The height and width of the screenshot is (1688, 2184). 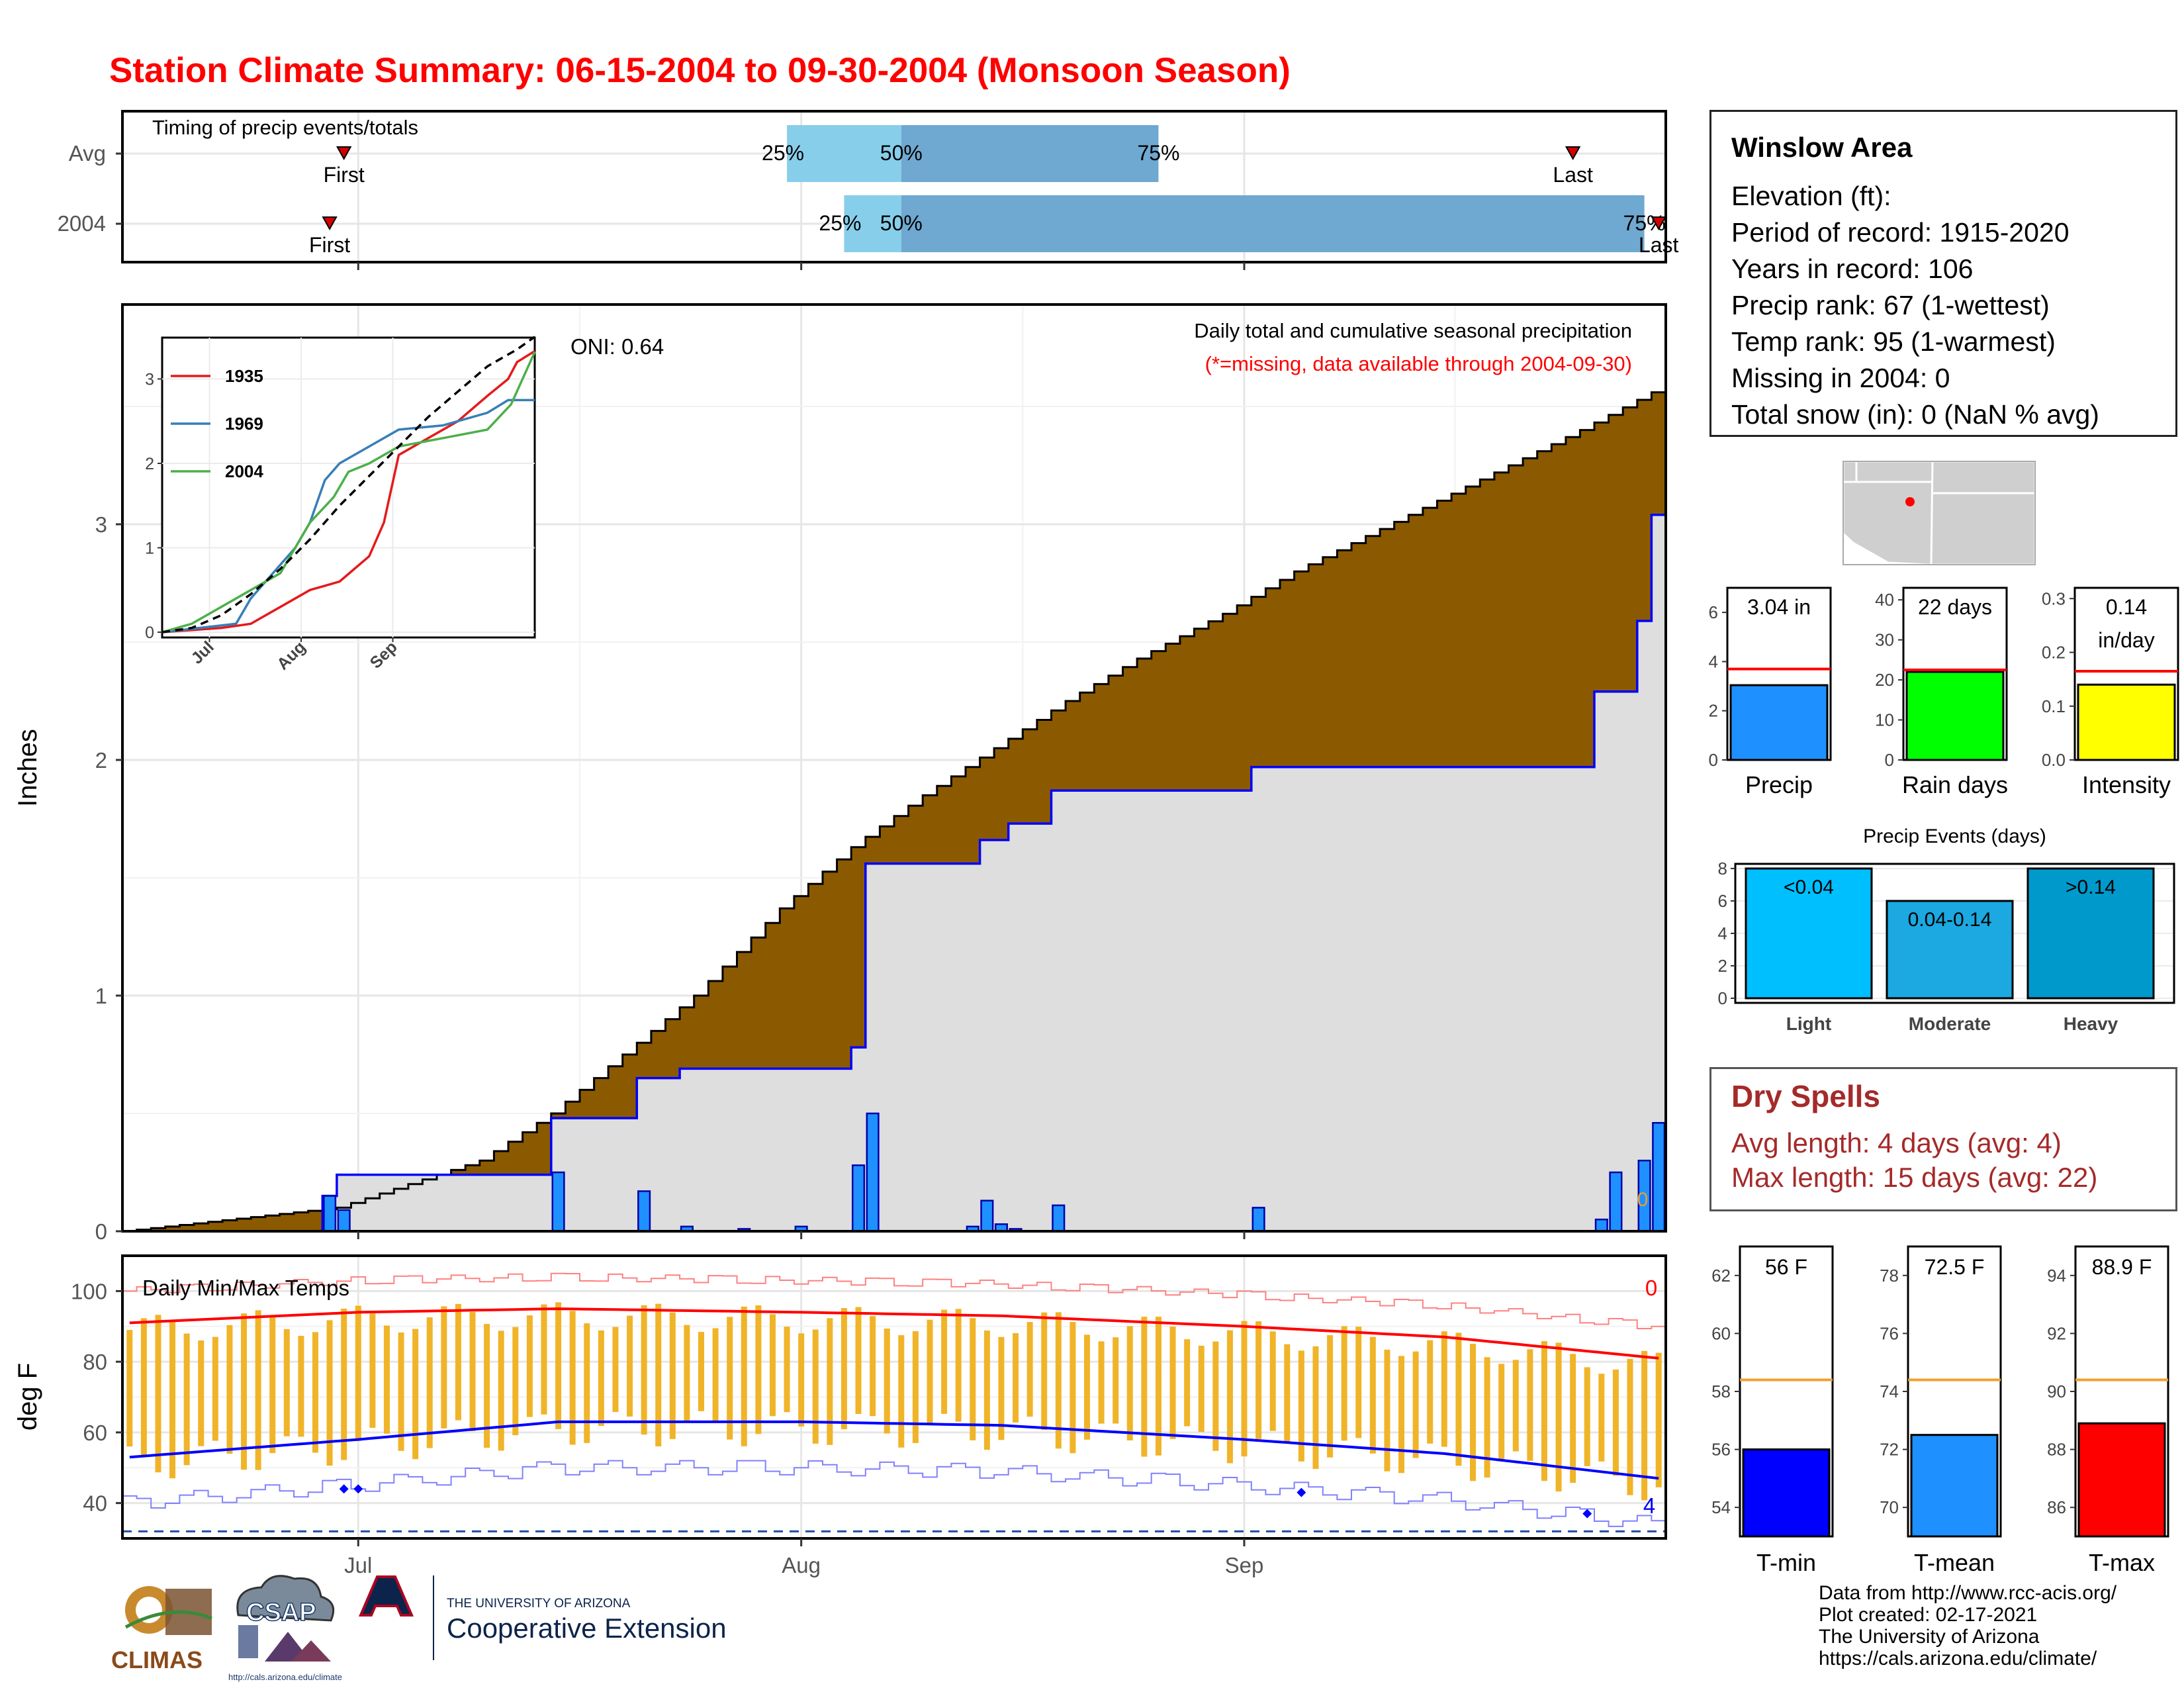 I want to click on svg-text:http://cals.arizona.edu/climat: http://cals.arizona.edu/climate, so click(x=285, y=1677).